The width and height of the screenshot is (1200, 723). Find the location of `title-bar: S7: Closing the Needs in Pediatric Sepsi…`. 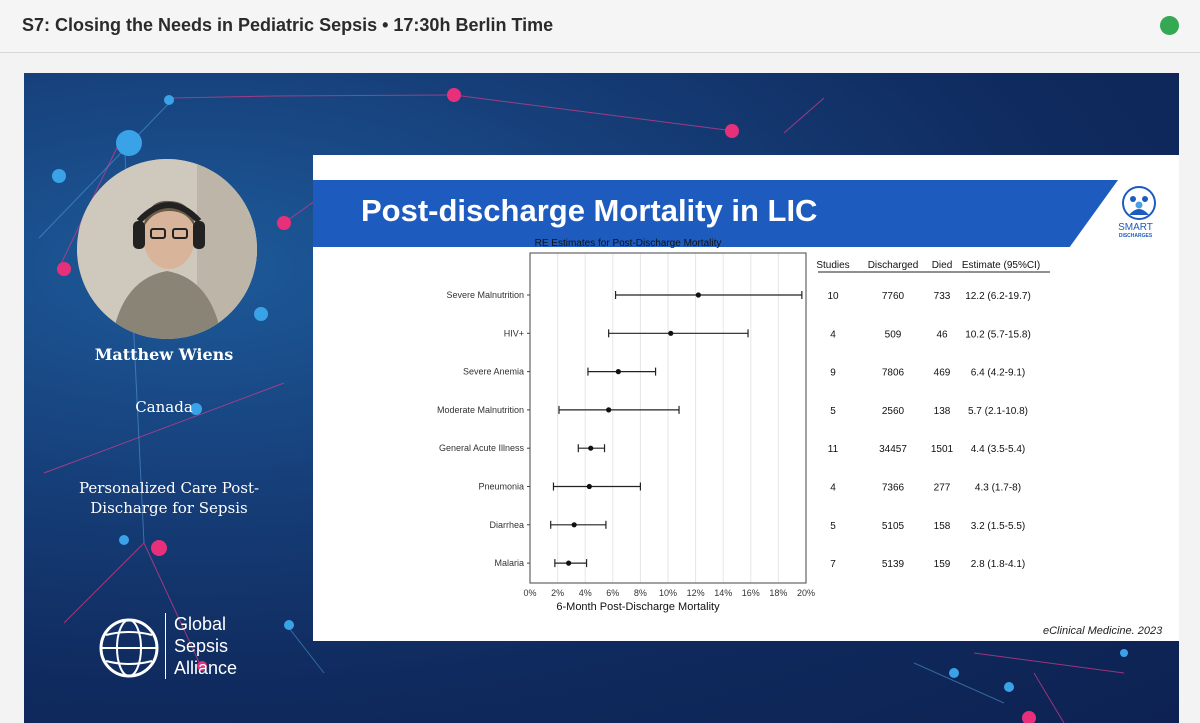

title-bar: S7: Closing the Needs in Pediatric Sepsi… is located at coordinates (600, 26).